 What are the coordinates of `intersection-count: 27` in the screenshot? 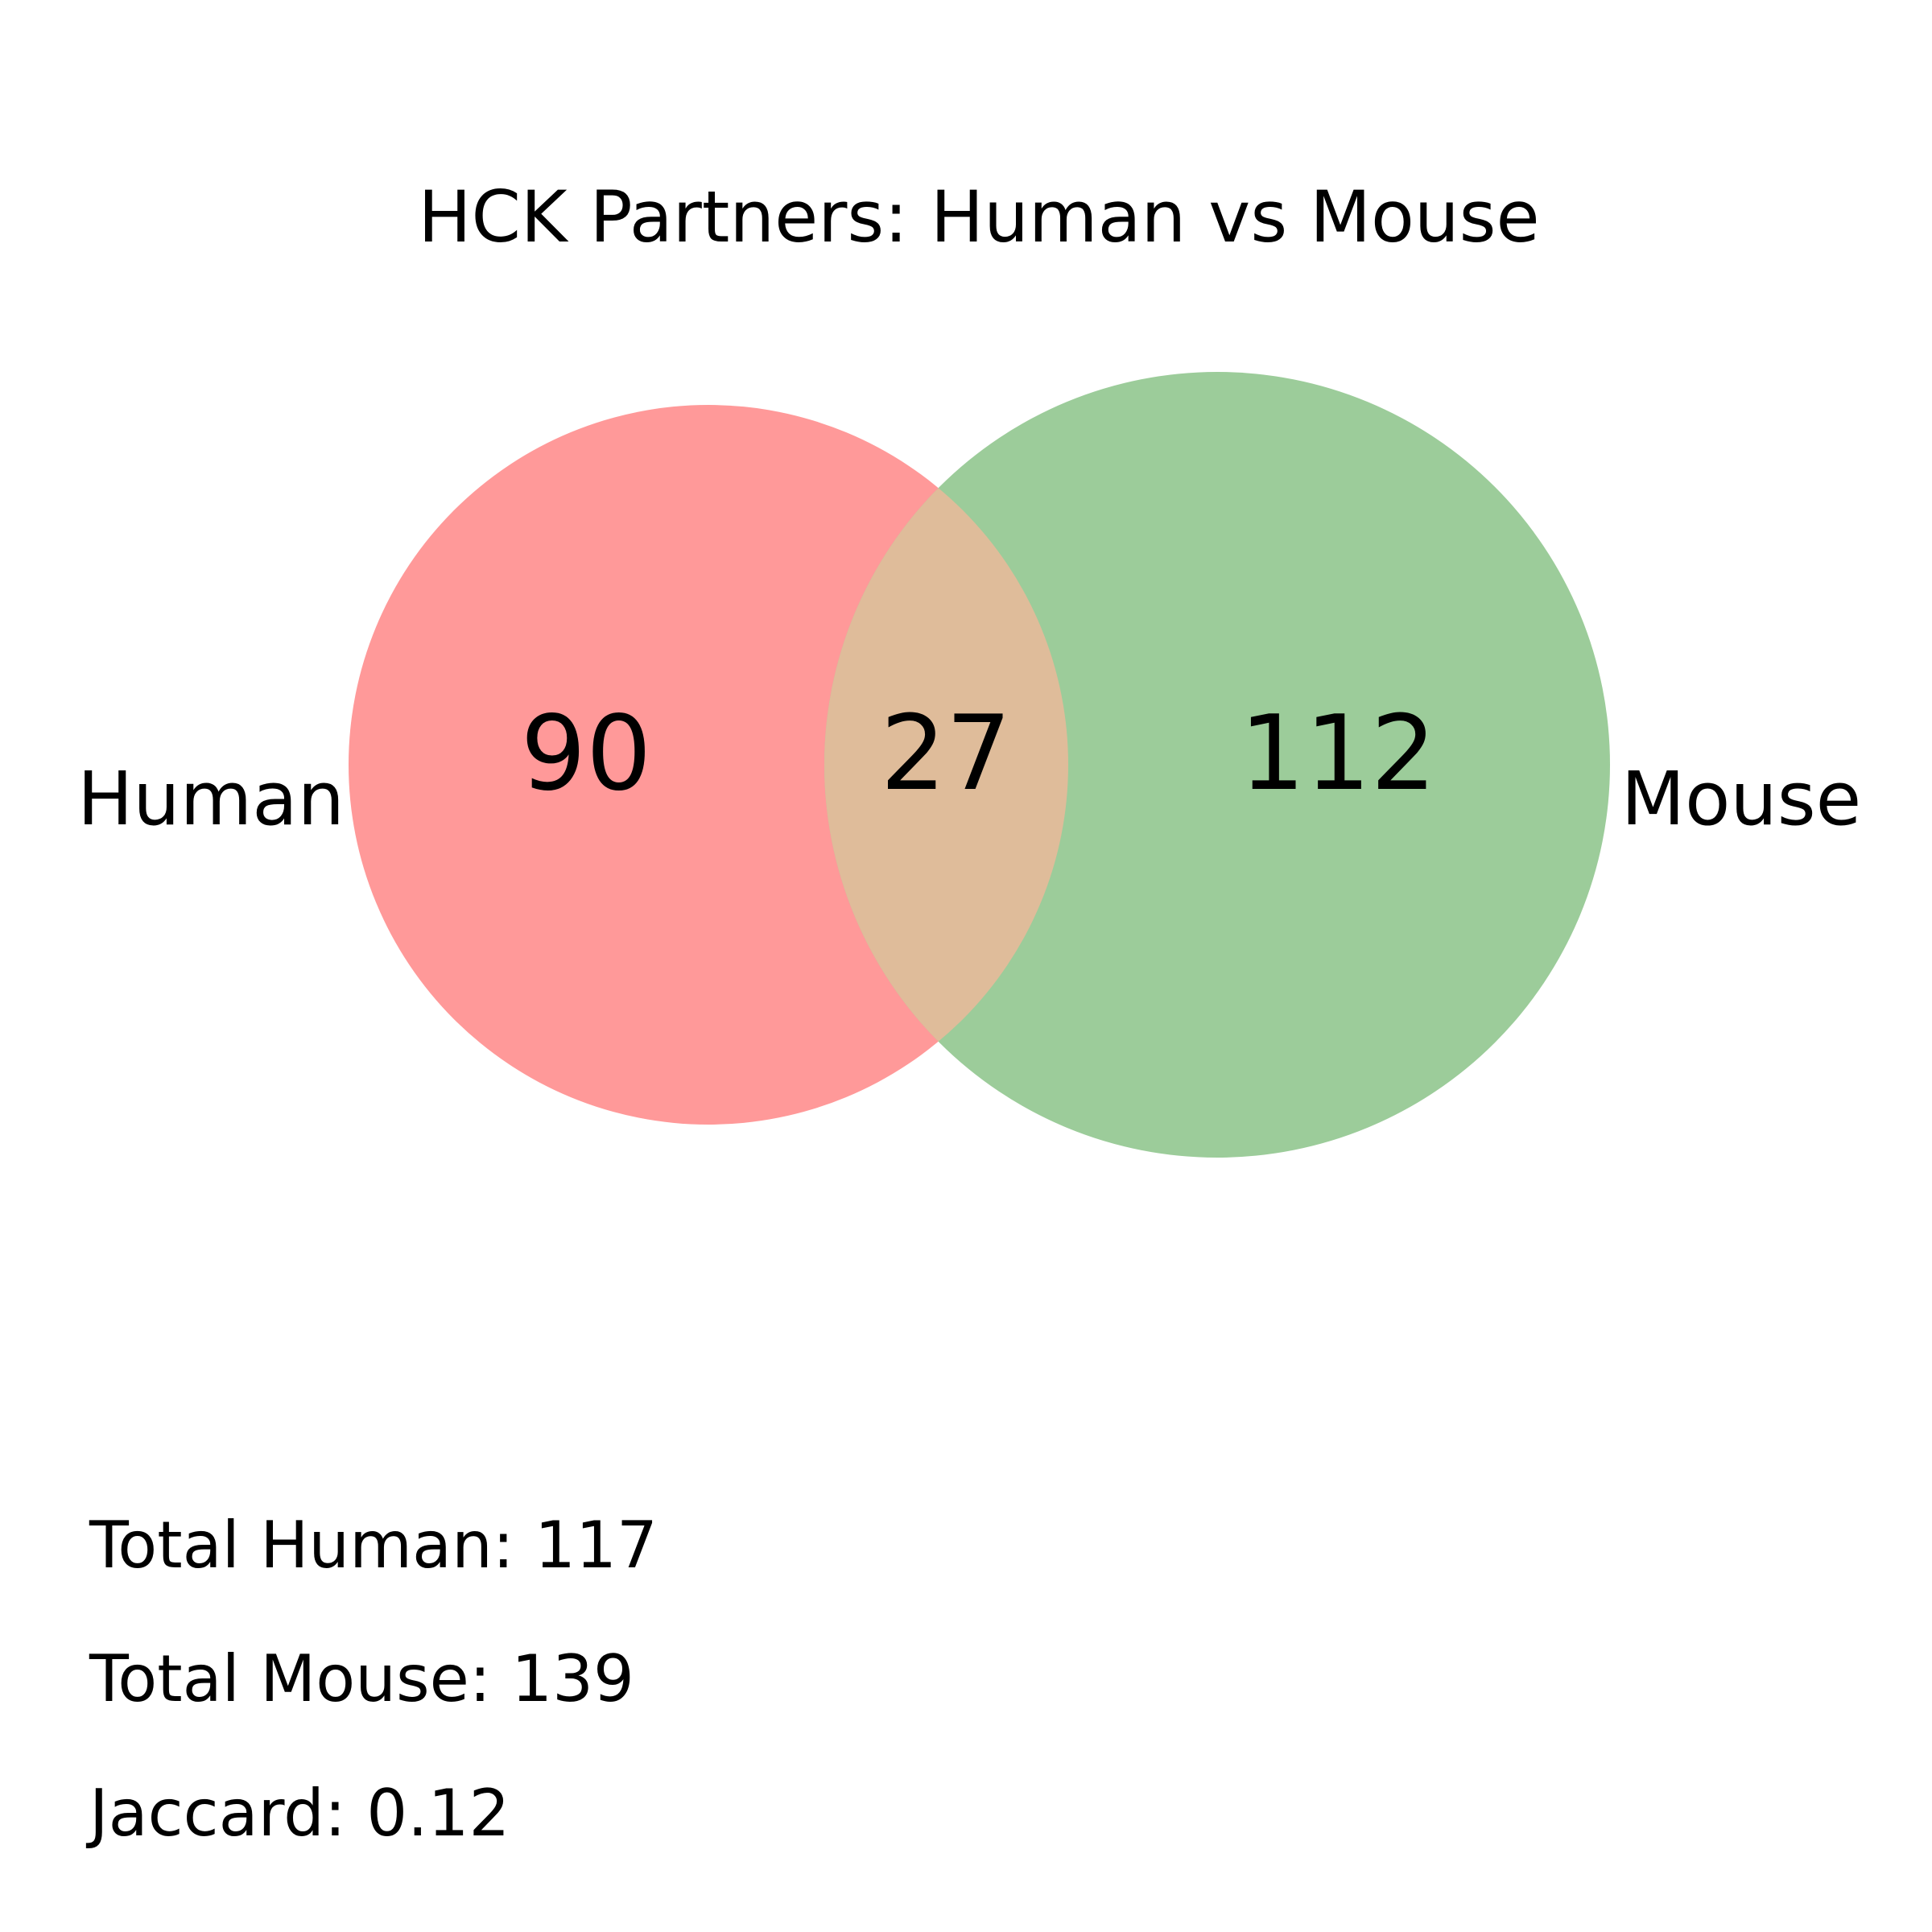 It's located at (946, 754).